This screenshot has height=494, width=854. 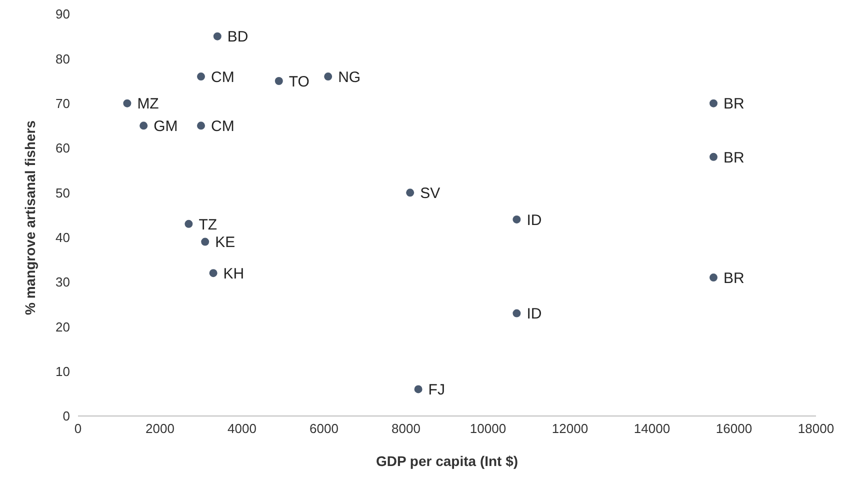 What do you see at coordinates (299, 81) in the screenshot?
I see `annotation: TO` at bounding box center [299, 81].